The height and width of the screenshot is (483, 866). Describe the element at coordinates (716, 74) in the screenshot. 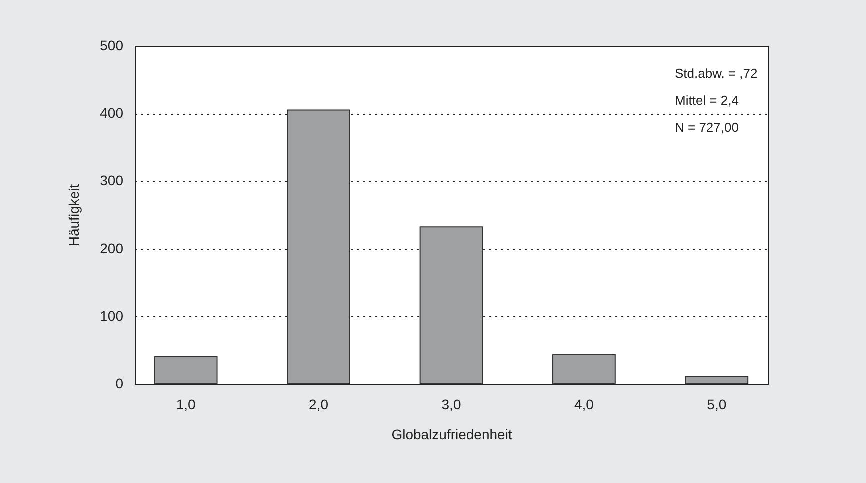

I see `annotation: Std.abw. = ,72` at that location.